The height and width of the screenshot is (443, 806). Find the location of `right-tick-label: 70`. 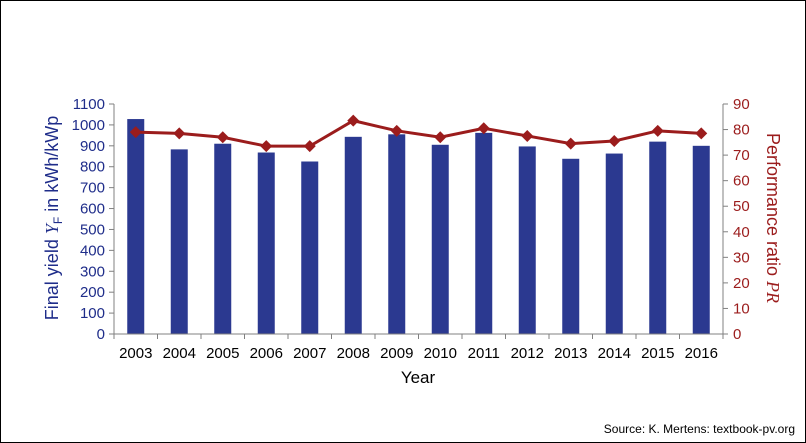

right-tick-label: 70 is located at coordinates (741, 155).